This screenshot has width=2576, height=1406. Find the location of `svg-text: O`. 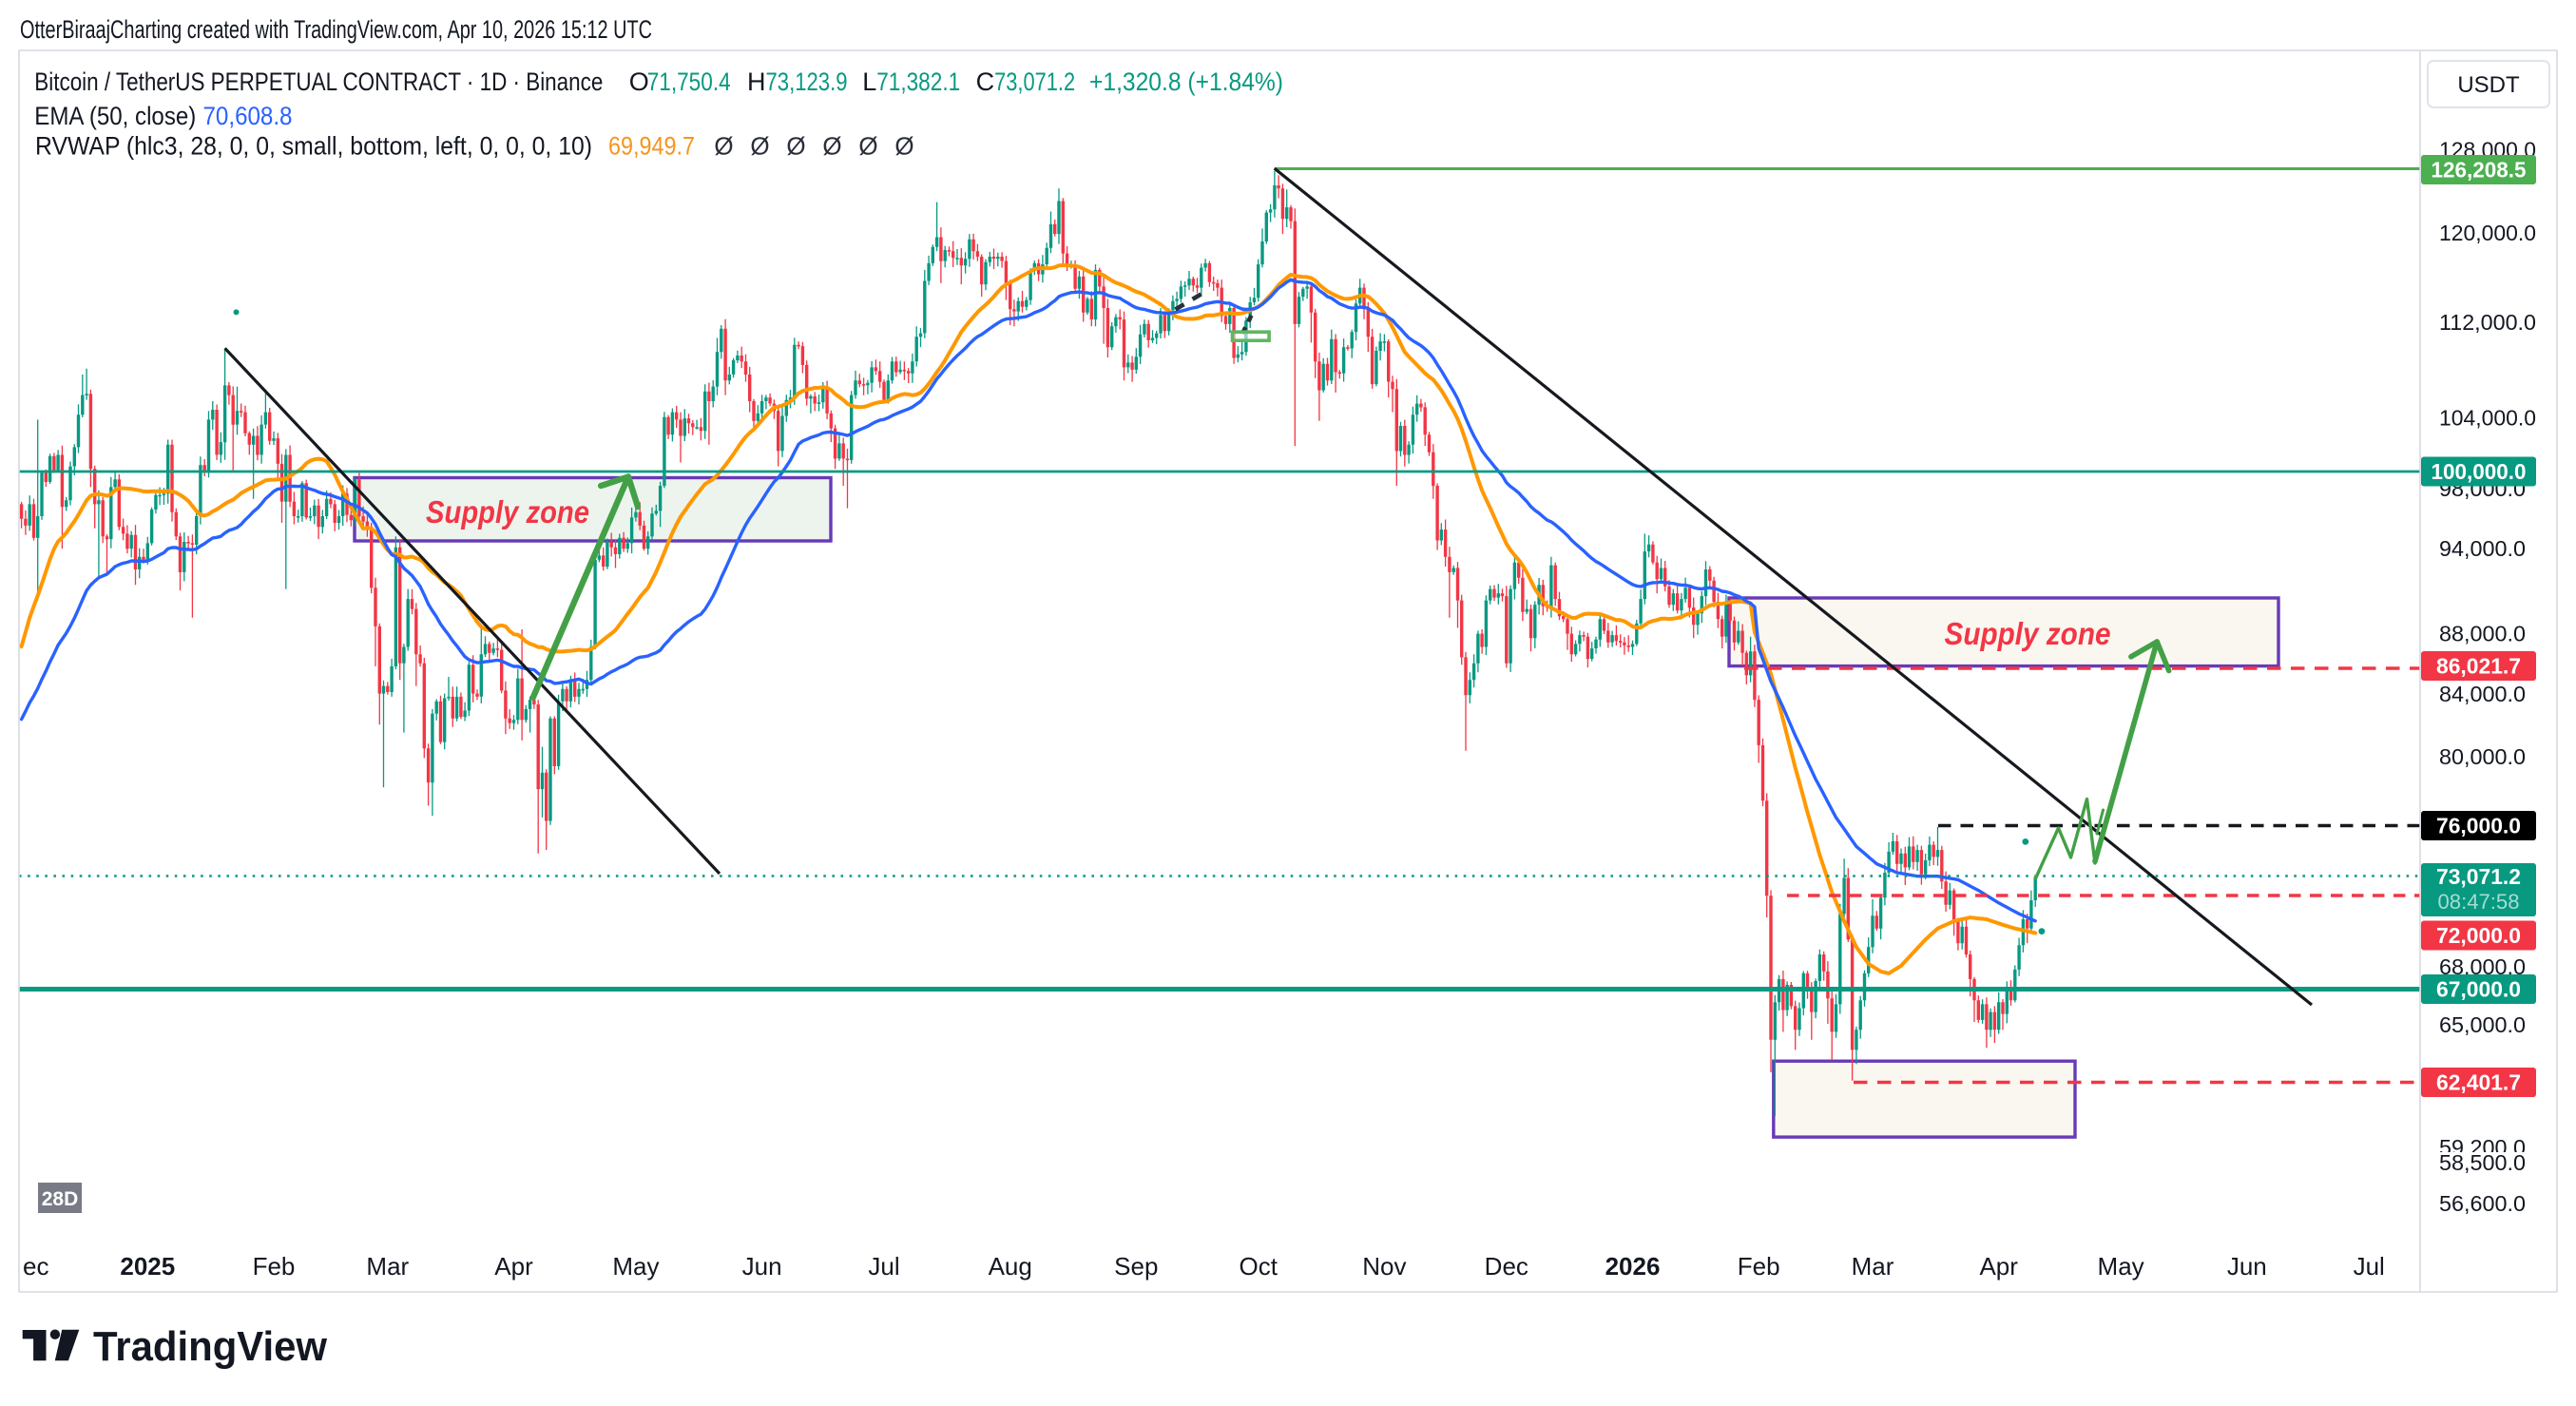

svg-text: O is located at coordinates (639, 82).